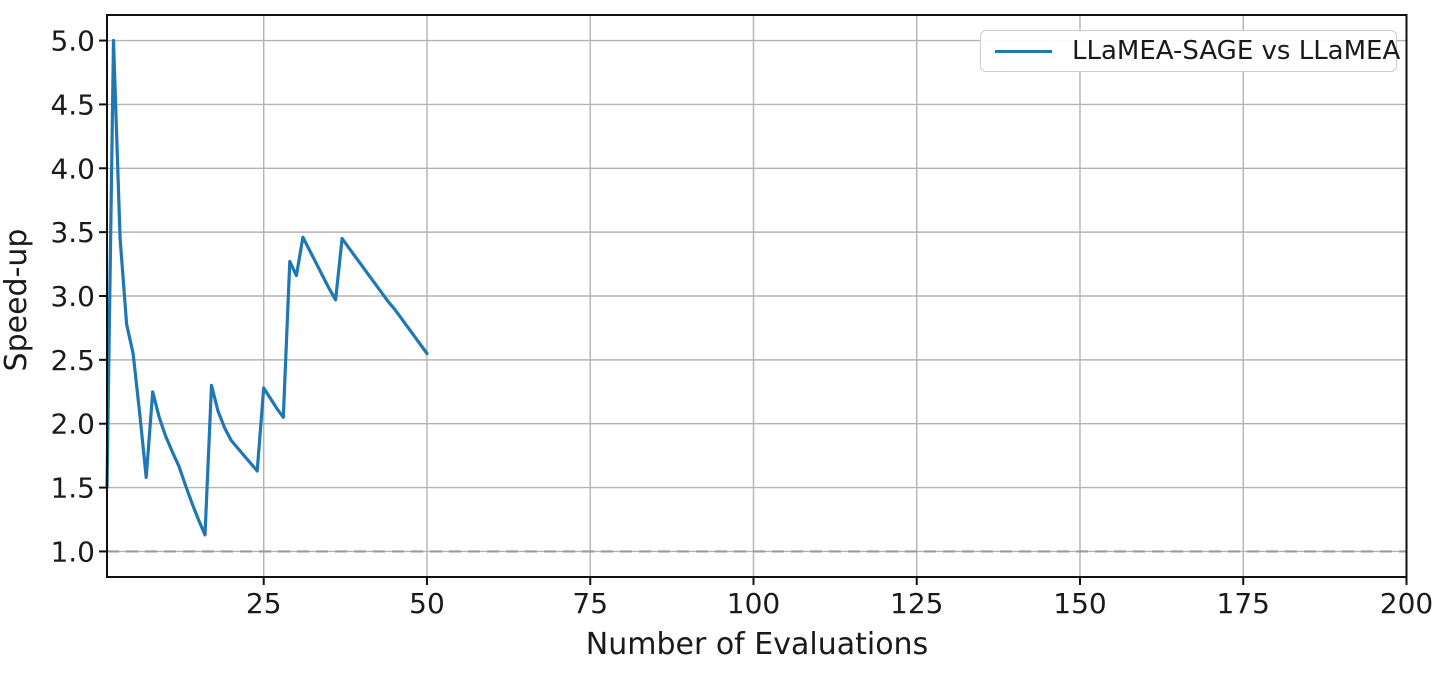 The width and height of the screenshot is (1435, 676). Describe the element at coordinates (72, 41) in the screenshot. I see `y-tick-label: 5.0` at that location.